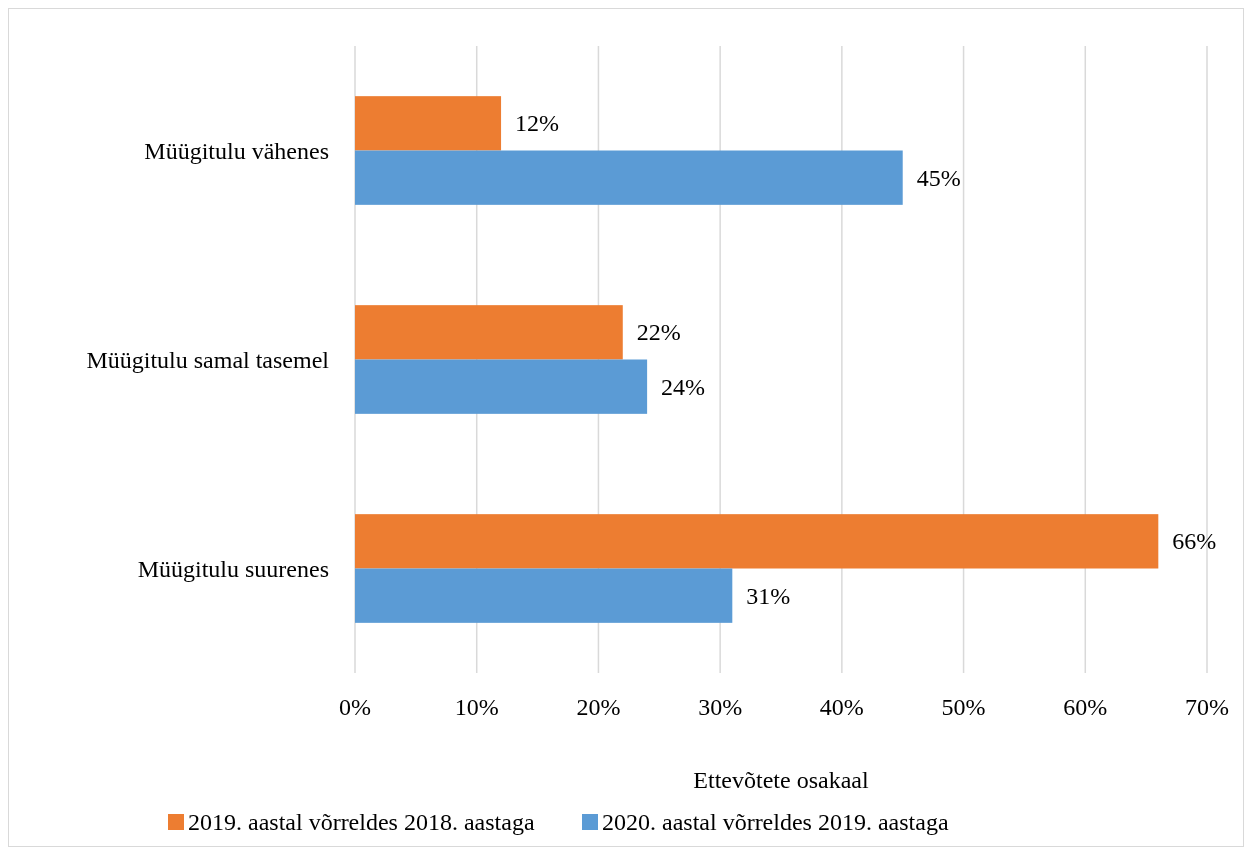 The height and width of the screenshot is (847, 1244). I want to click on x-tick-label: 70%, so click(1207, 707).